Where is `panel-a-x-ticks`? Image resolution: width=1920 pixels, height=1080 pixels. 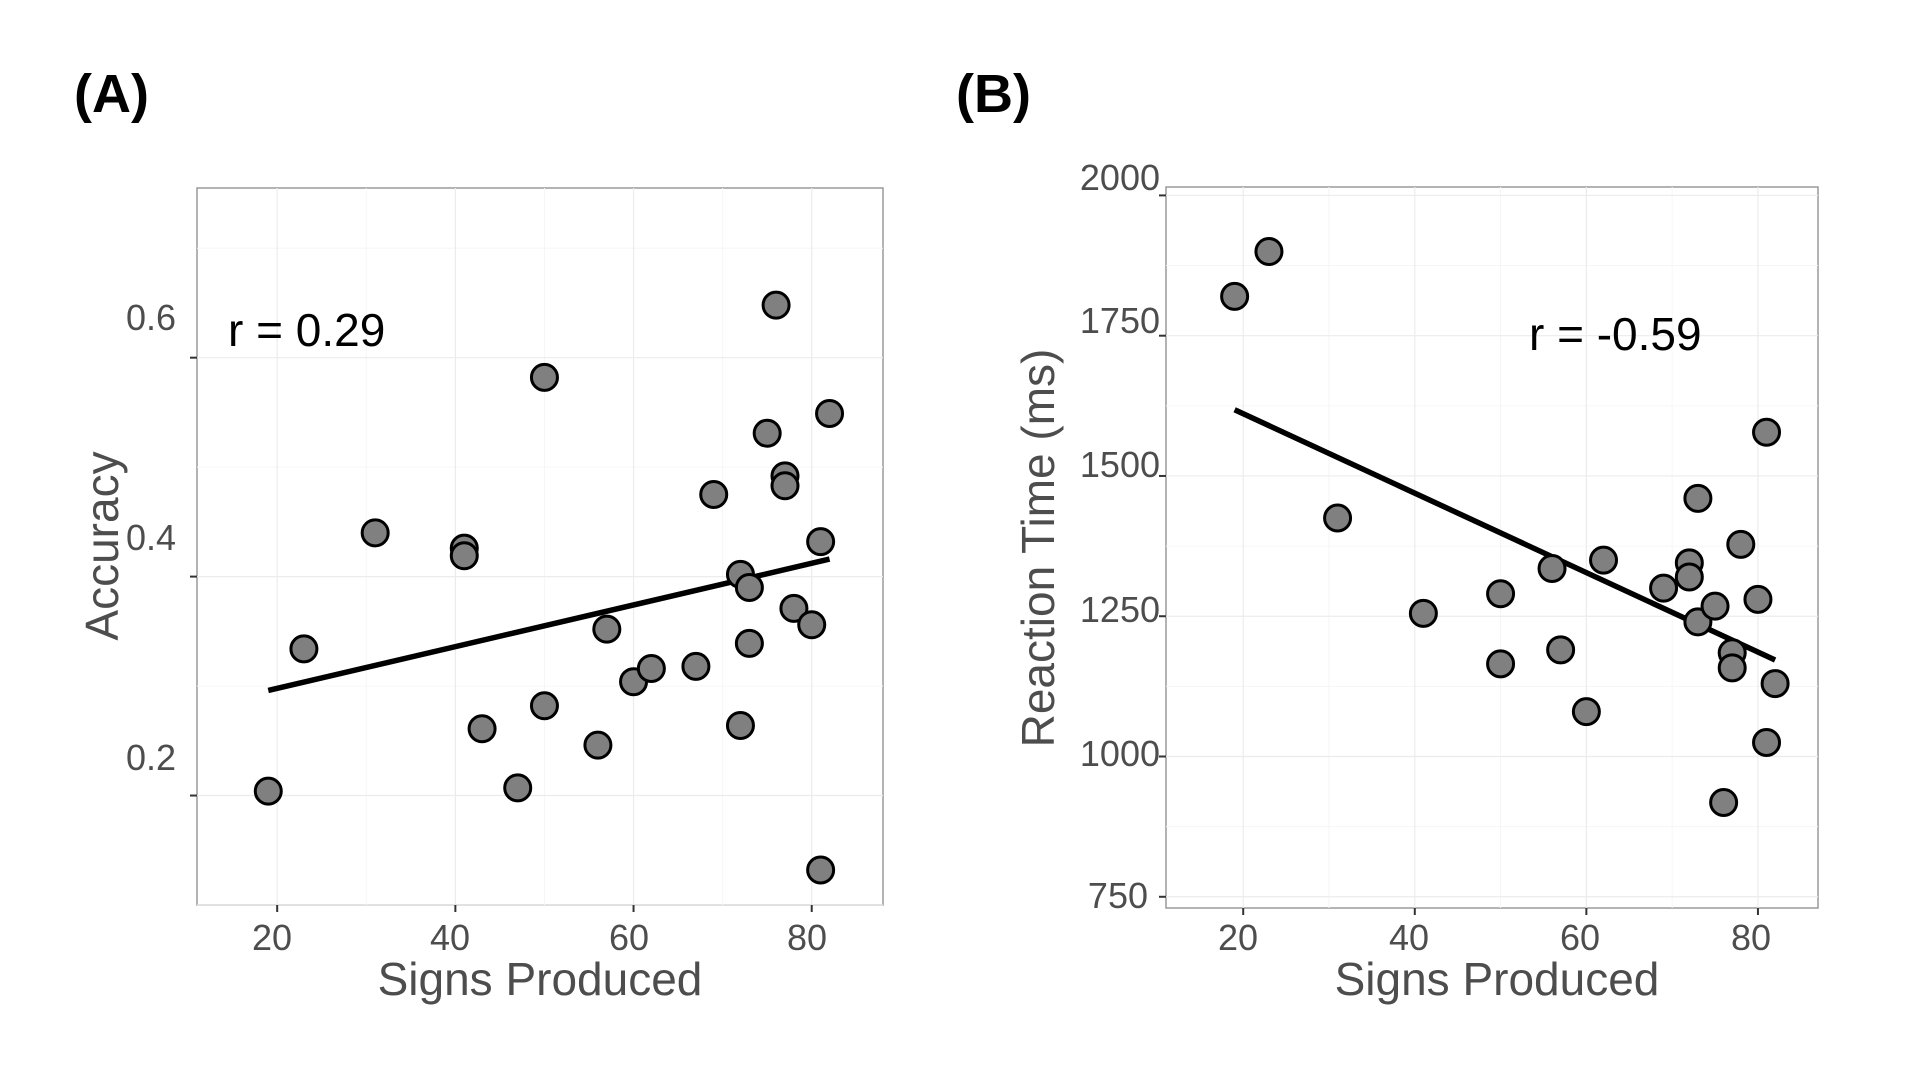
panel-a-x-ticks is located at coordinates (544, 908).